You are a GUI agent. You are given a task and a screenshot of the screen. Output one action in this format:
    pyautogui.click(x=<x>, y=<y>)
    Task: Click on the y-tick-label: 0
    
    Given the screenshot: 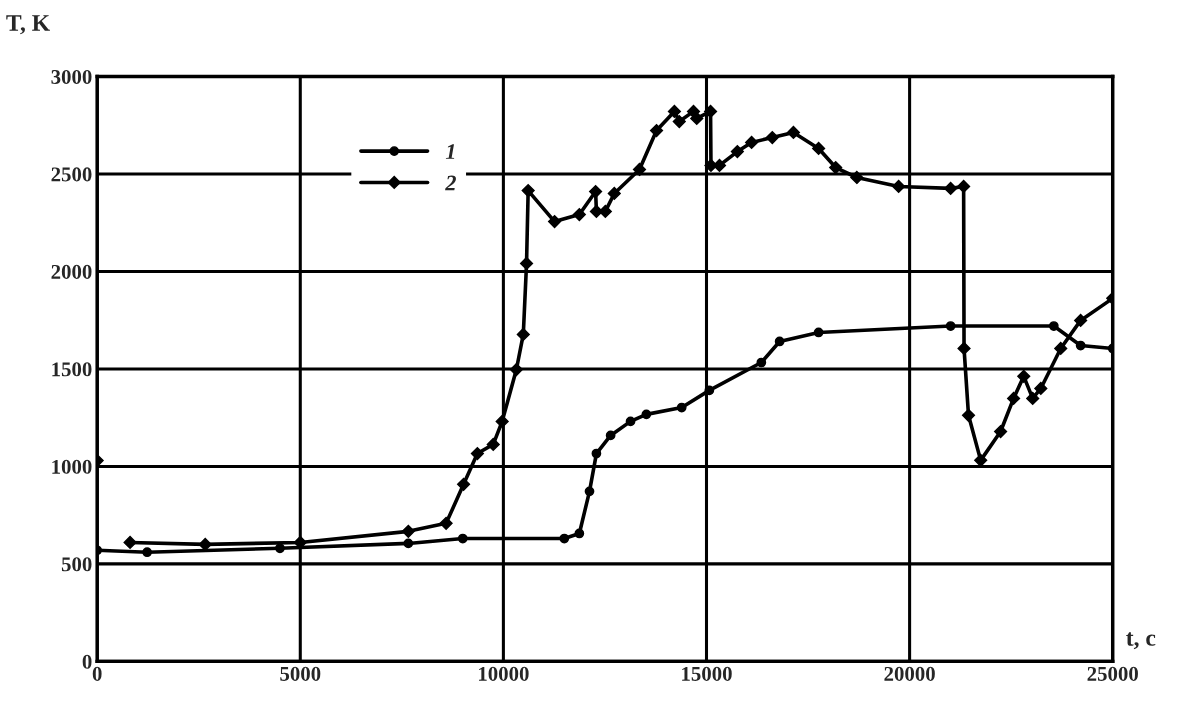 What is the action you would take?
    pyautogui.click(x=87, y=661)
    